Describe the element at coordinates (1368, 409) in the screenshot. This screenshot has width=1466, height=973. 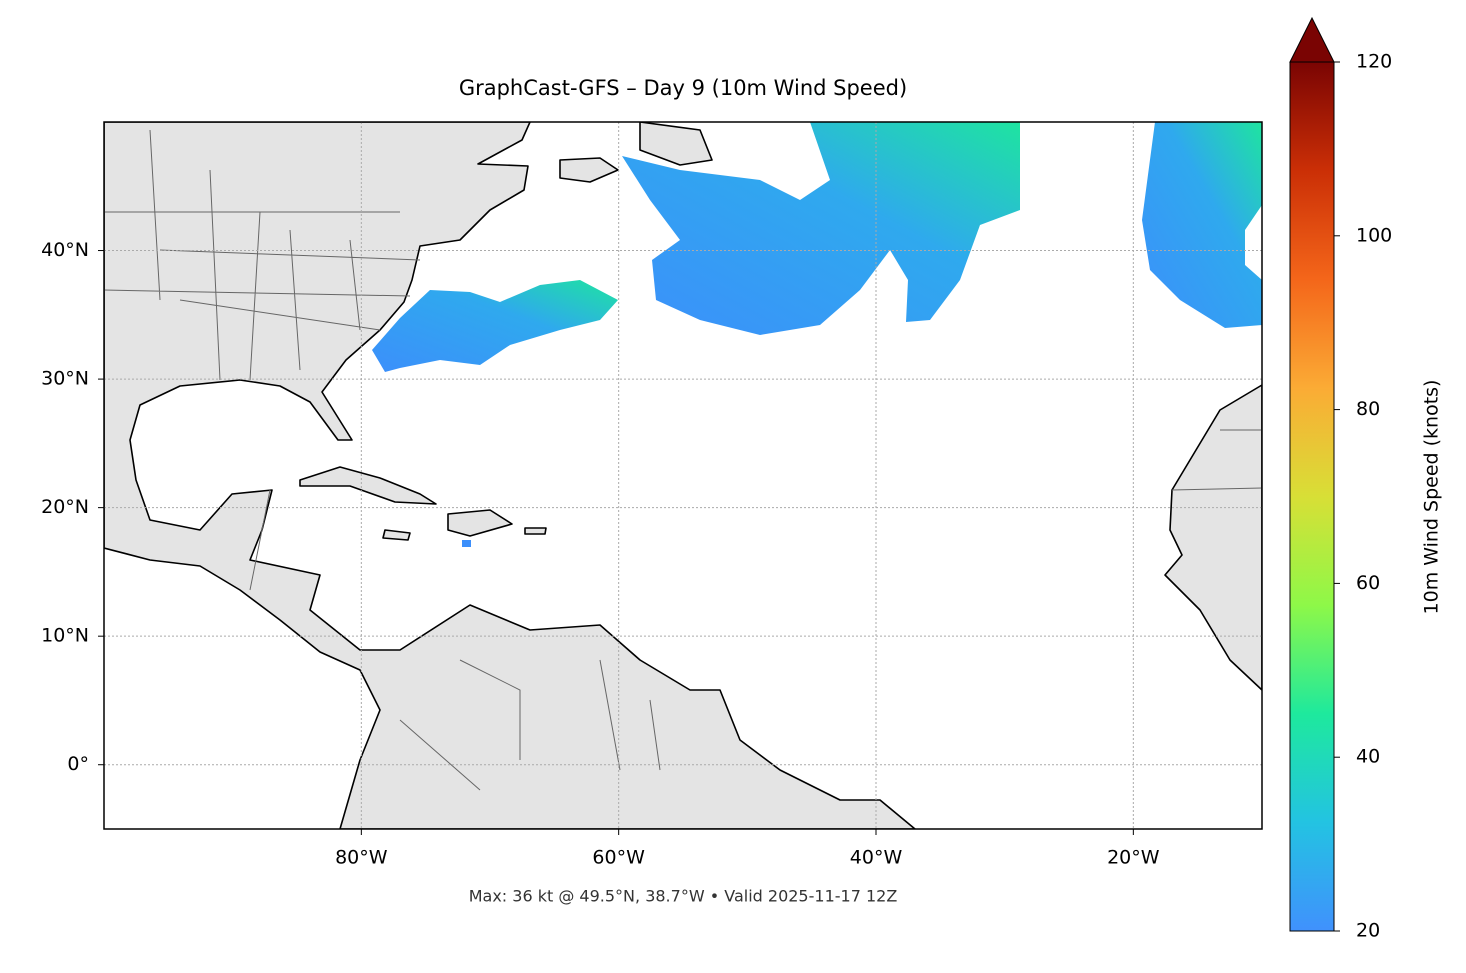
I see `colorbar-tick-label: 80` at that location.